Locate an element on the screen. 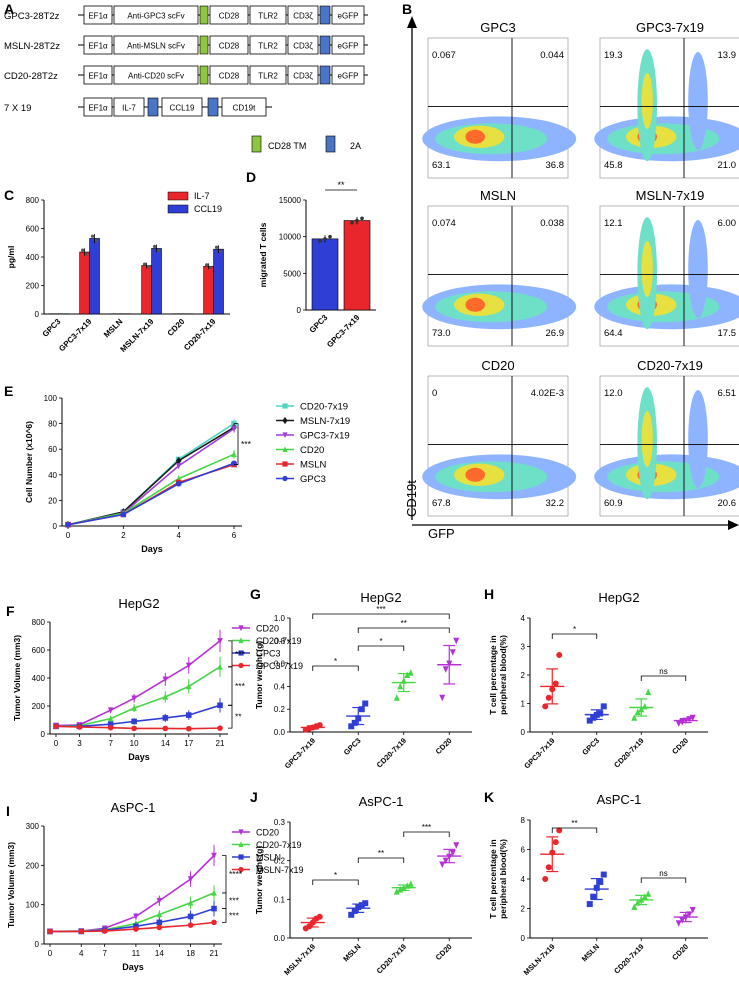  series-line-GPC3 is located at coordinates (151, 493).